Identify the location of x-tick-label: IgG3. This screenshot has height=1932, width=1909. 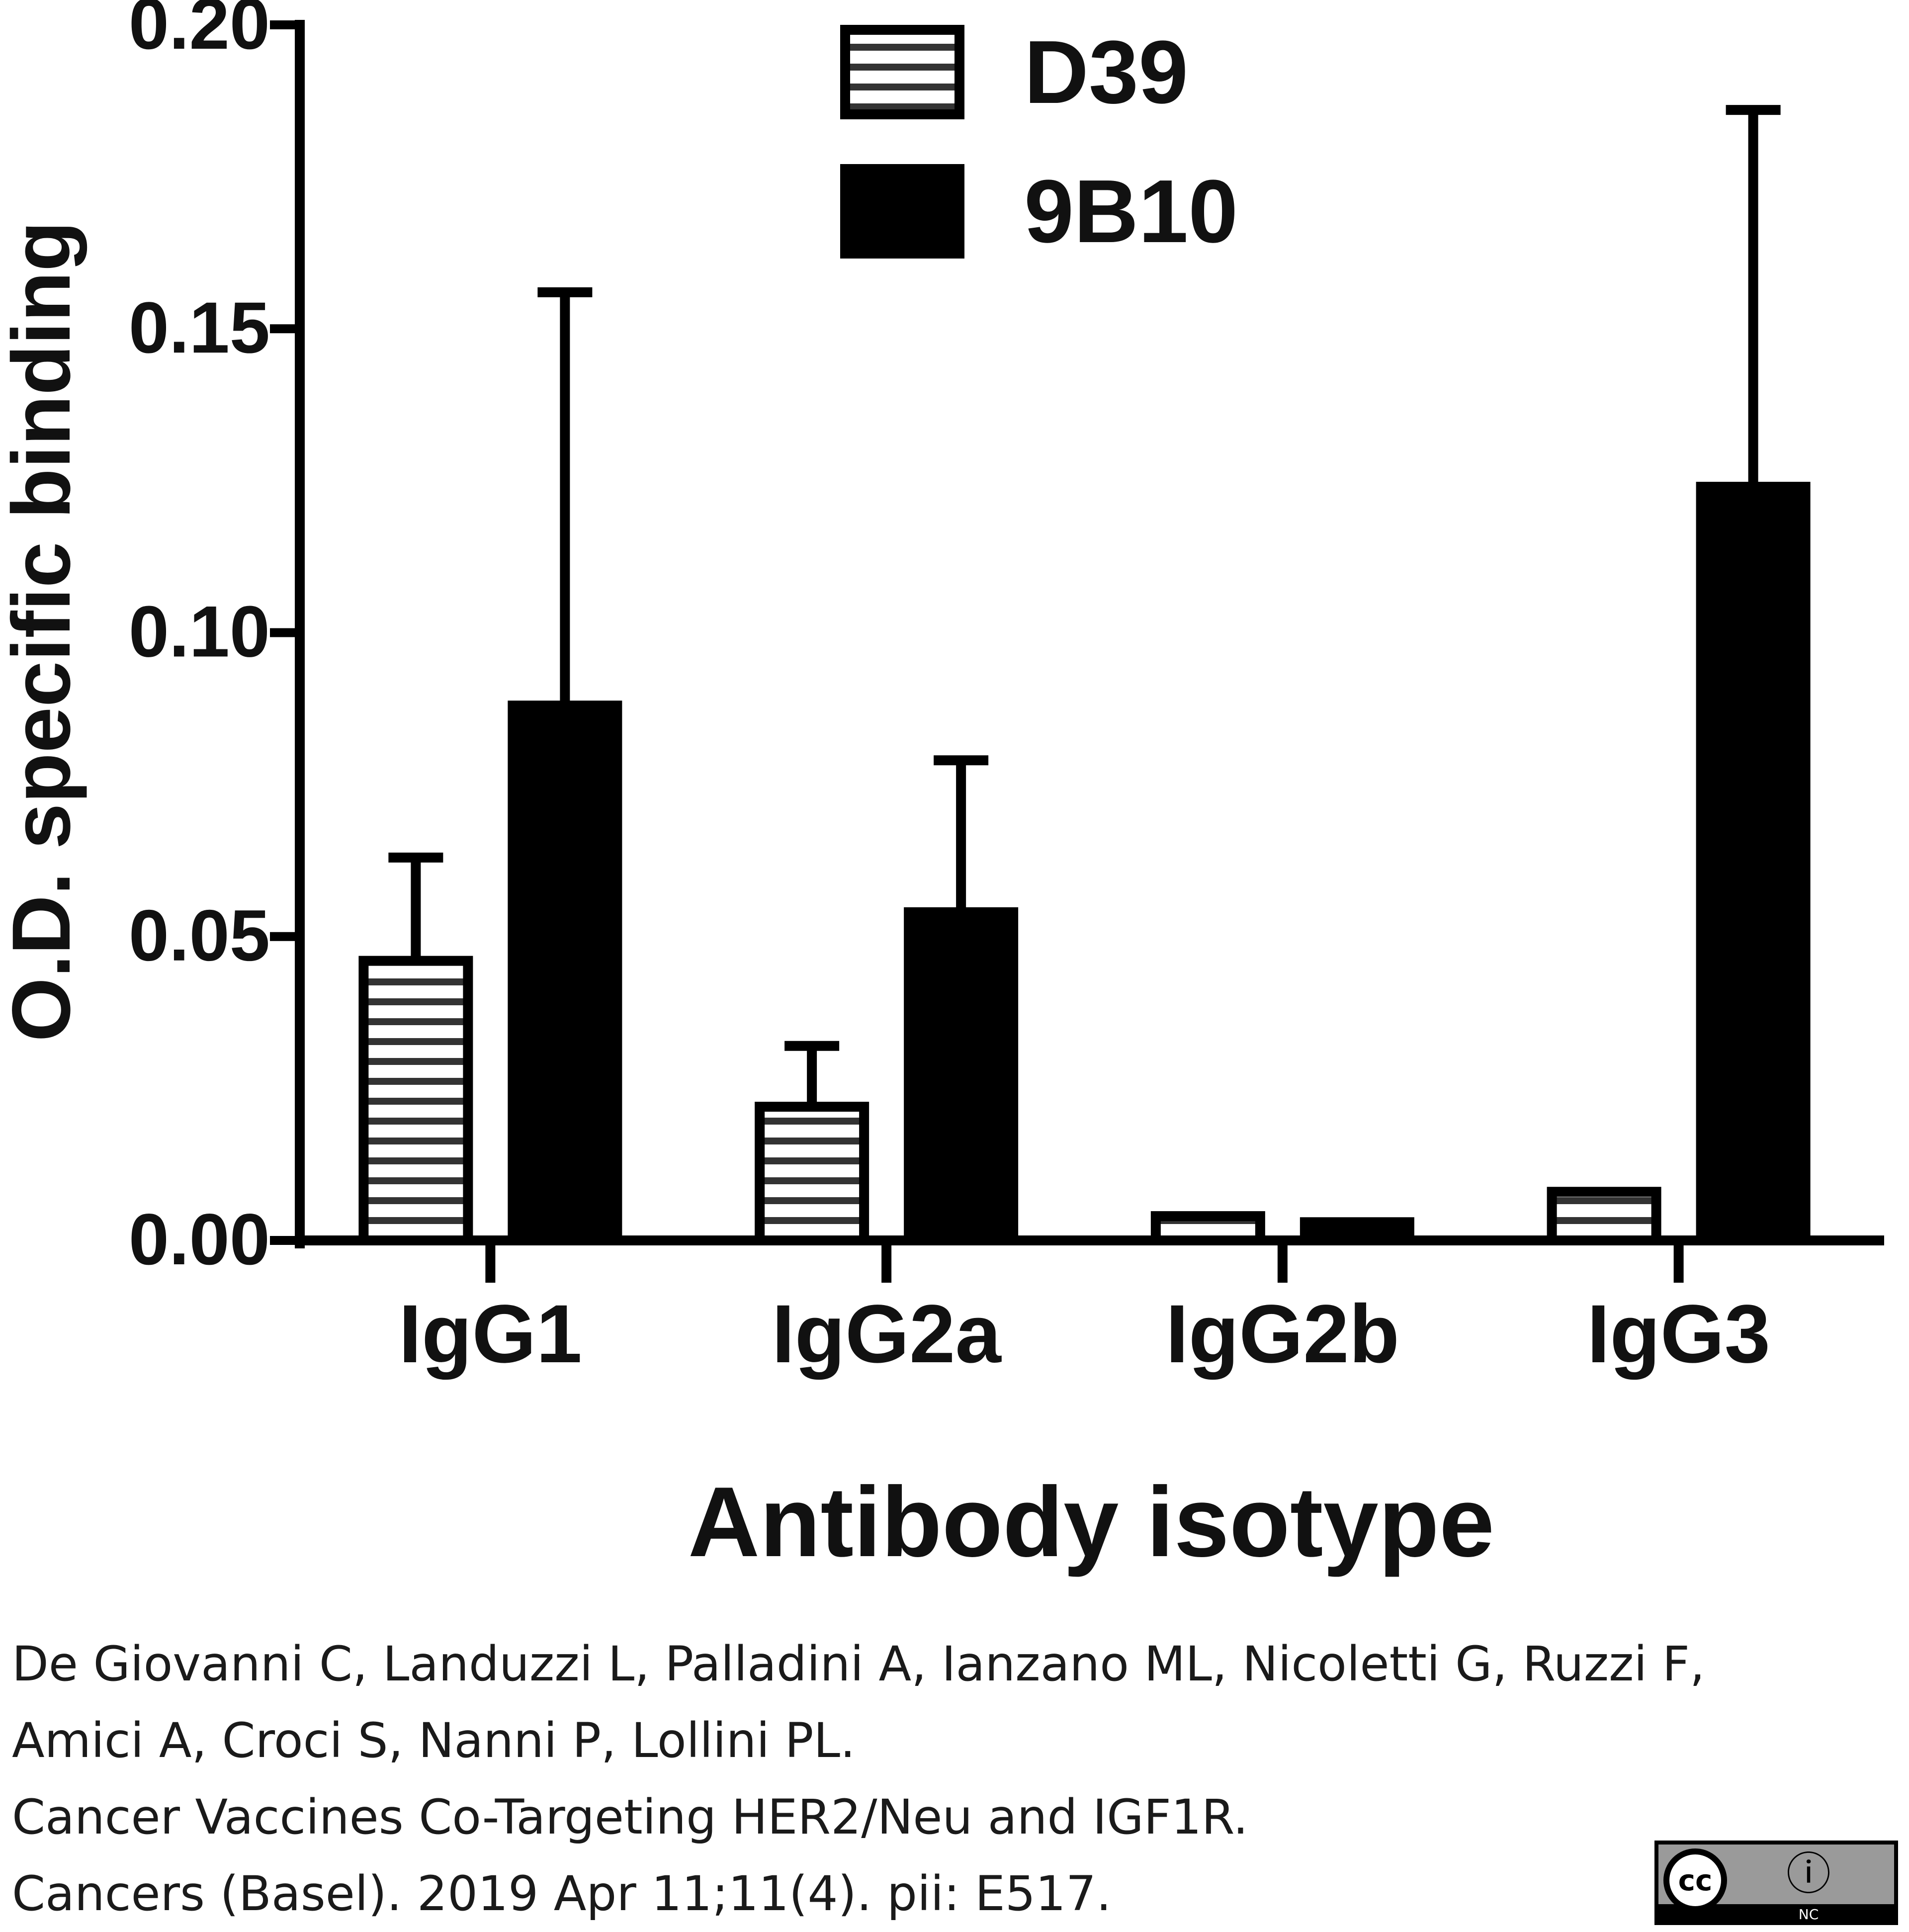
(1678, 1334).